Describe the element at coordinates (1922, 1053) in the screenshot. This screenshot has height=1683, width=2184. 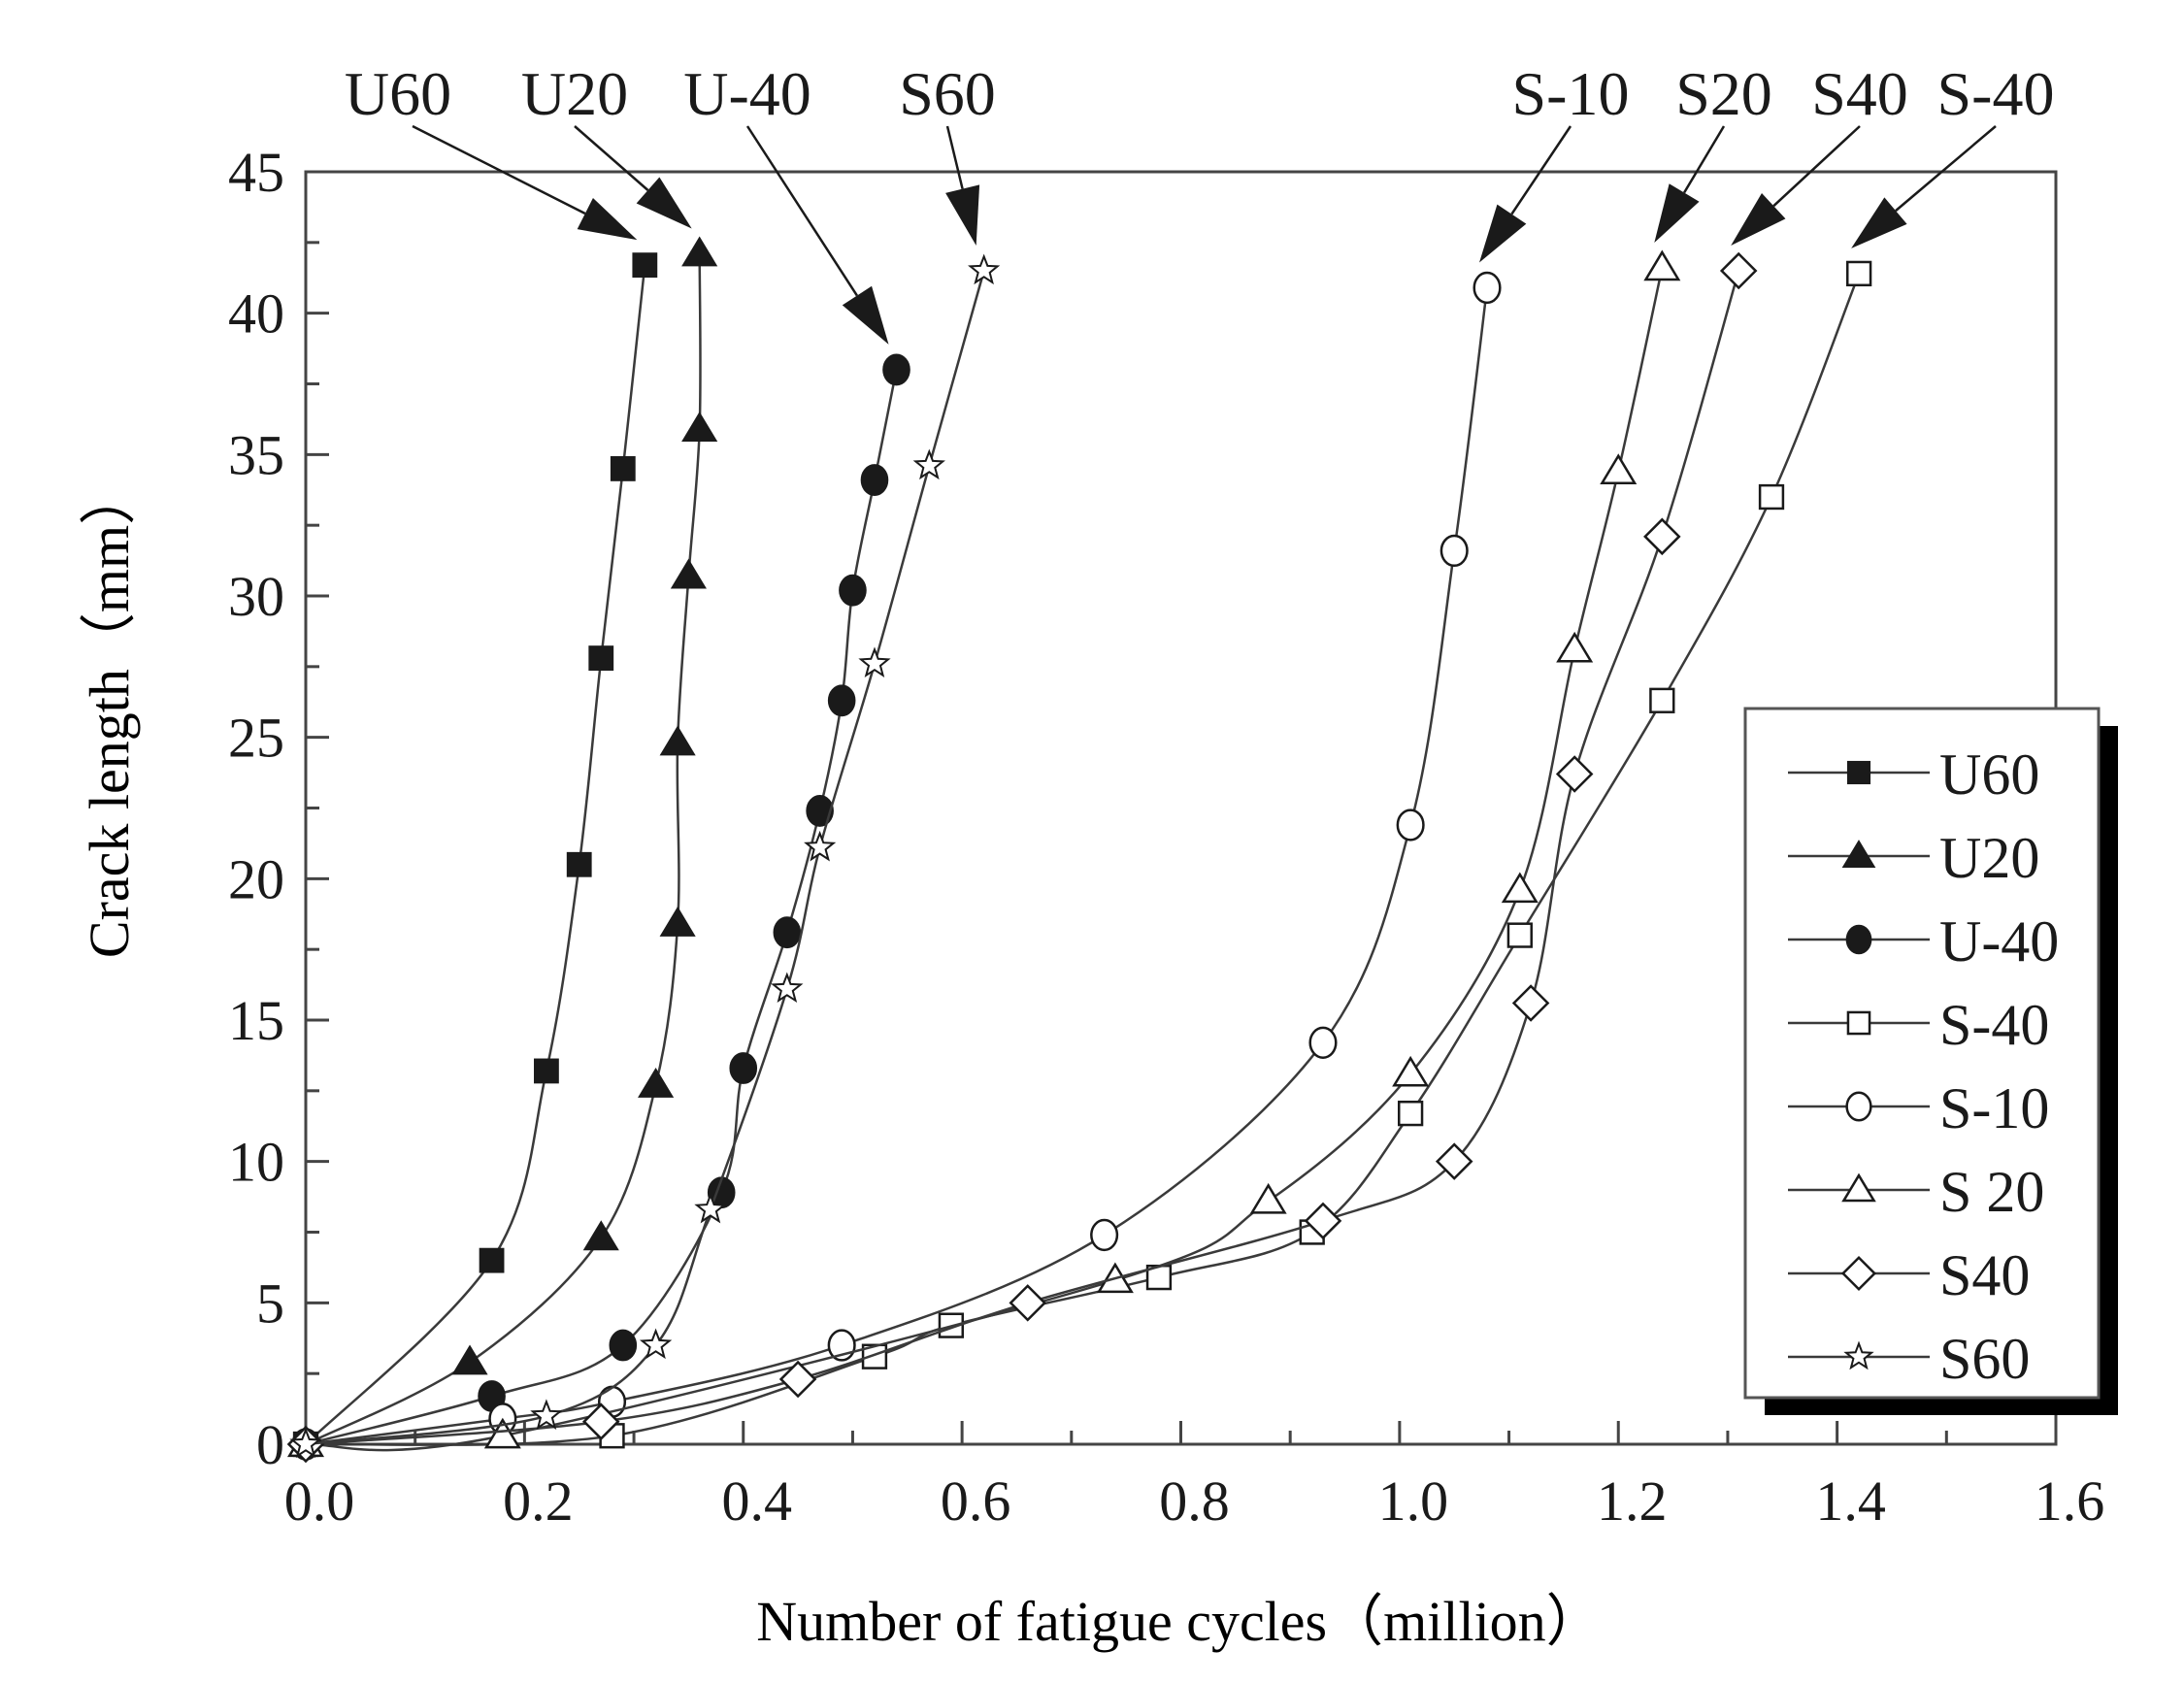
I see `legend-box` at that location.